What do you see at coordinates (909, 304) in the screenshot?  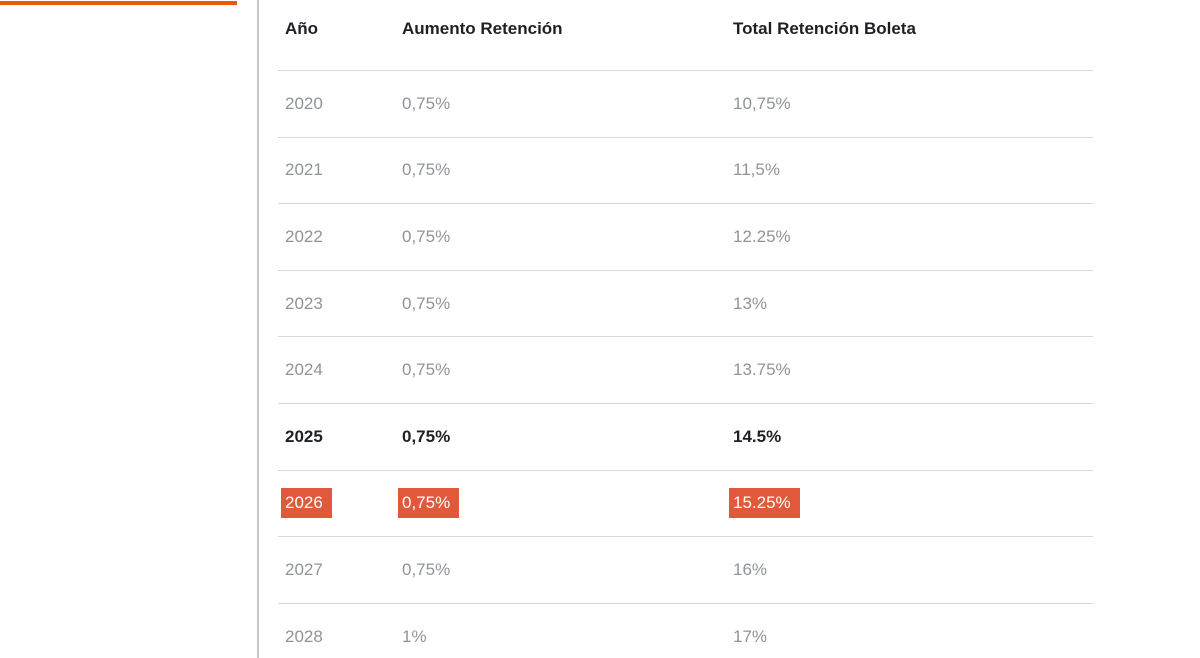 I see `cell-total-retencion-boleta: 13%` at bounding box center [909, 304].